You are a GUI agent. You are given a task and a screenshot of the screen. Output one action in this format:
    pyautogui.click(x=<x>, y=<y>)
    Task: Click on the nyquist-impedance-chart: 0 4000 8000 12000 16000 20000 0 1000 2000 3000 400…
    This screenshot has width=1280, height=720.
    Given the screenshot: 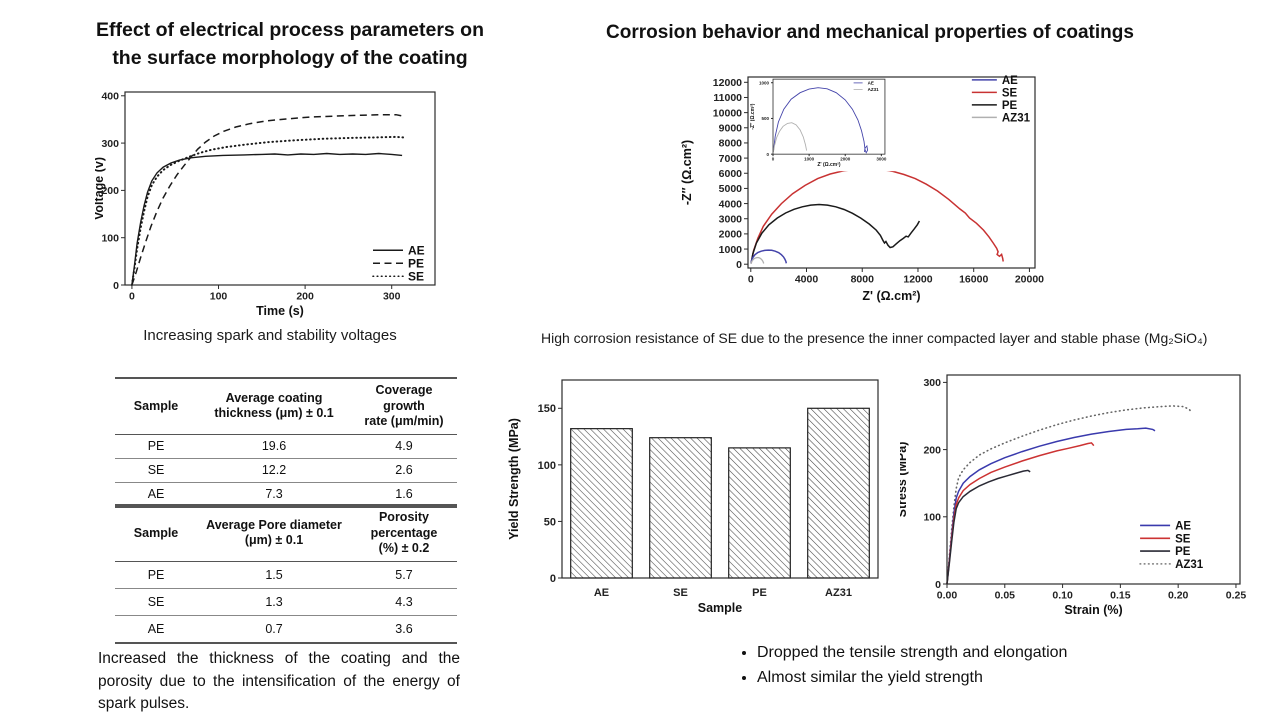 What is the action you would take?
    pyautogui.click(x=870, y=192)
    